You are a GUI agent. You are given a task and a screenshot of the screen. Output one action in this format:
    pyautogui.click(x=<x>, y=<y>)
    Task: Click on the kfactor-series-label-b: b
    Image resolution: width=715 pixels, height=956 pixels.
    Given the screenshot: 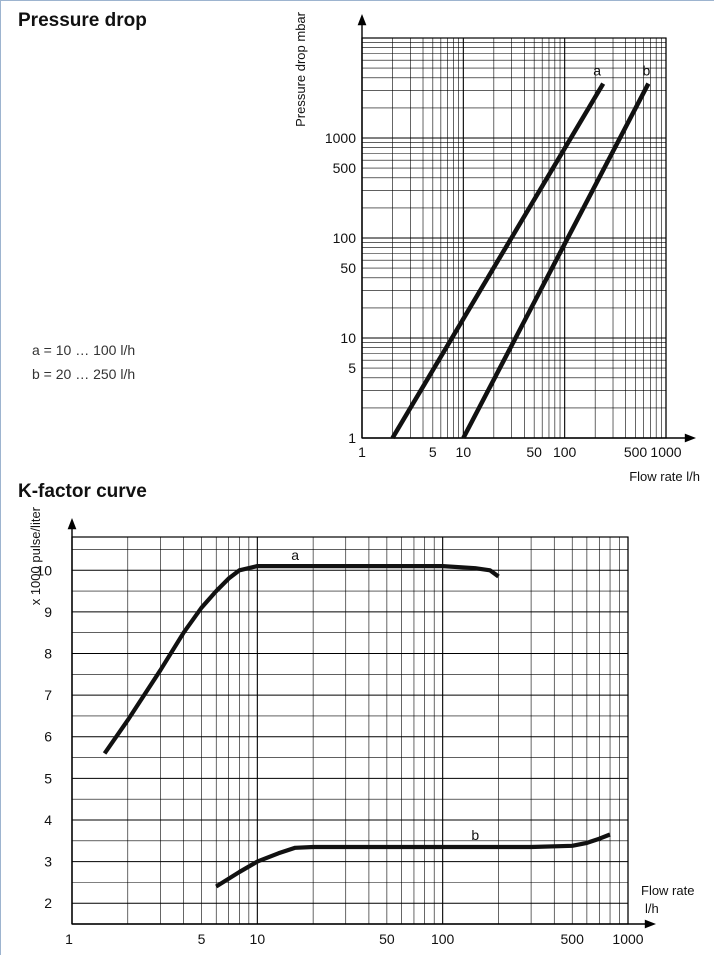 What is the action you would take?
    pyautogui.click(x=475, y=835)
    